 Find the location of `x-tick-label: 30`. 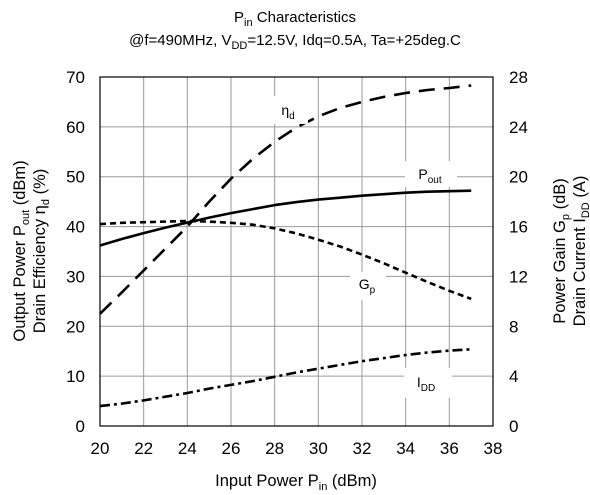

x-tick-label: 30 is located at coordinates (318, 448).